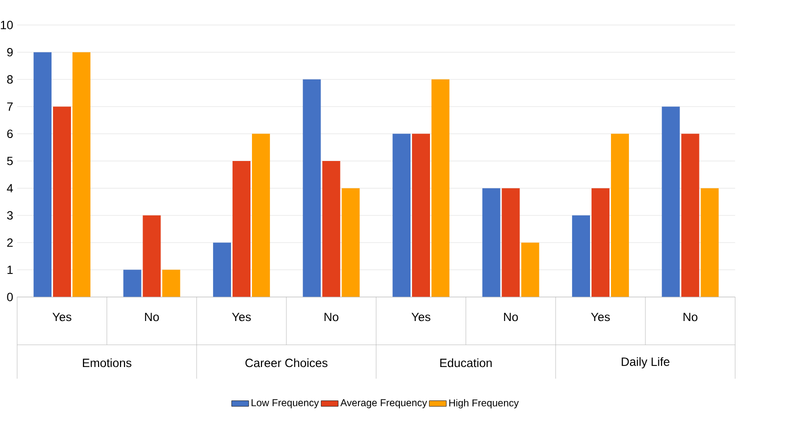  I want to click on text: Emotions, so click(107, 363).